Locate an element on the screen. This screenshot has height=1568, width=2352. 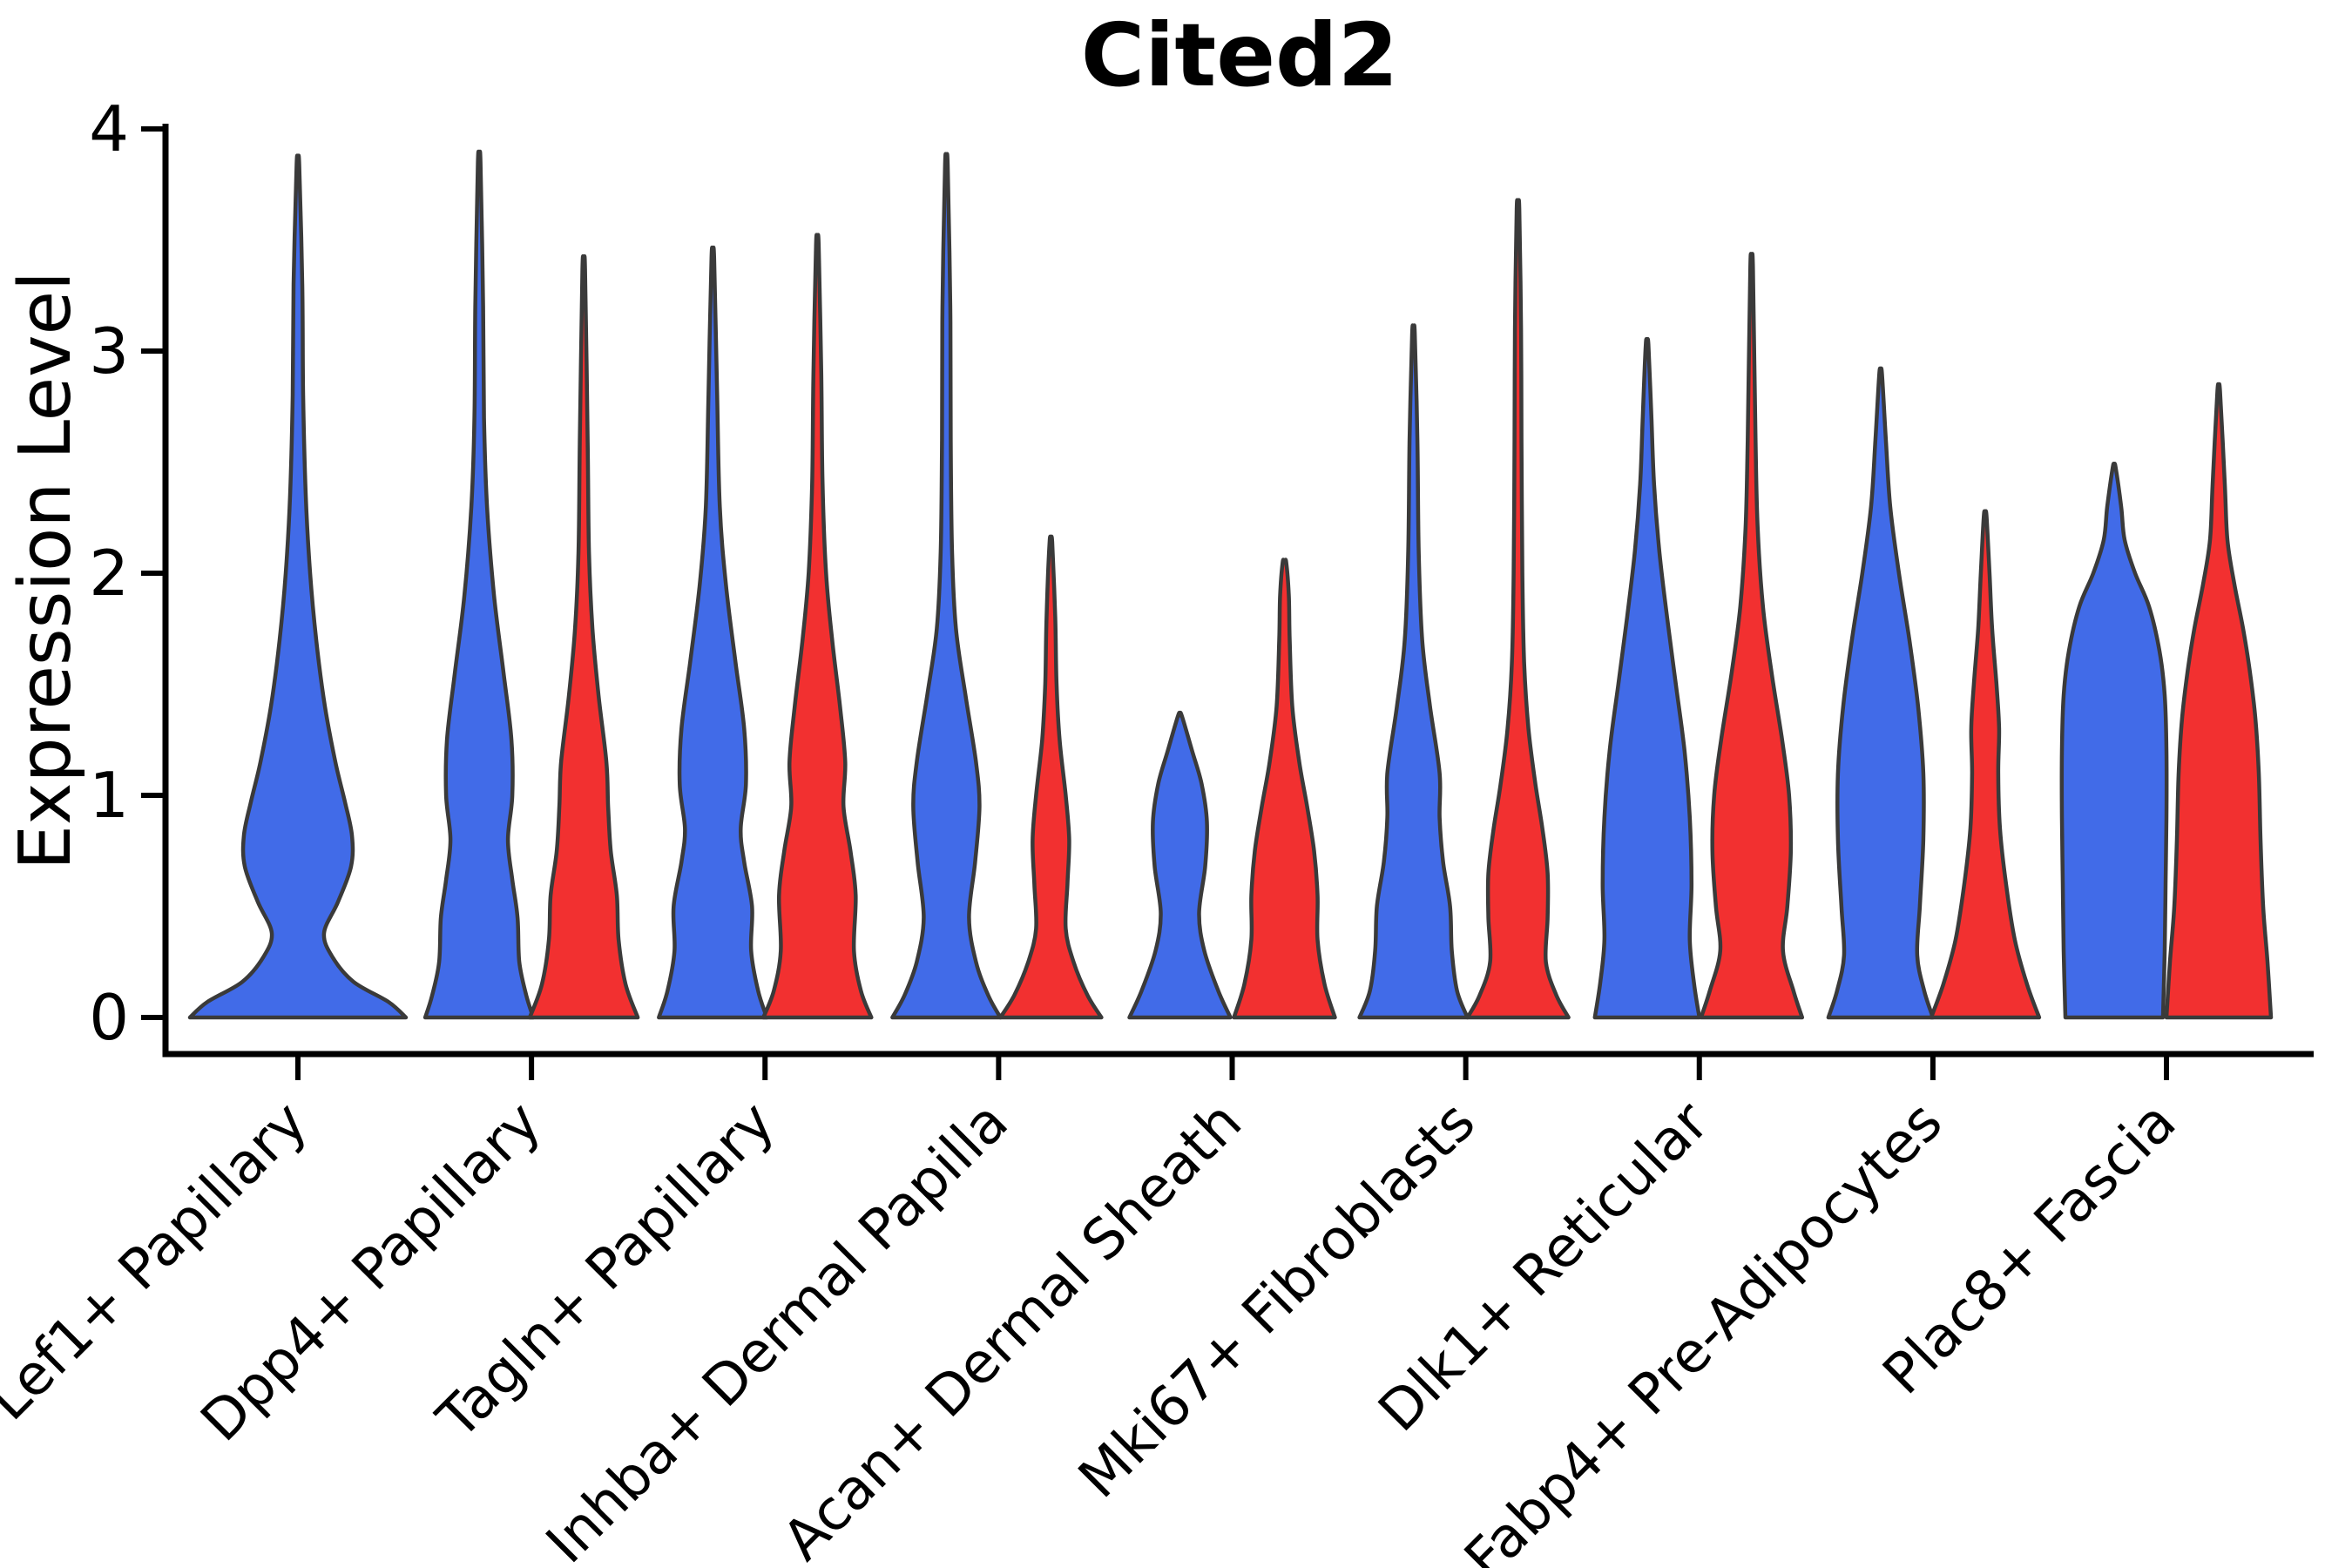
y-tick-label: 0 is located at coordinates (109, 1017).